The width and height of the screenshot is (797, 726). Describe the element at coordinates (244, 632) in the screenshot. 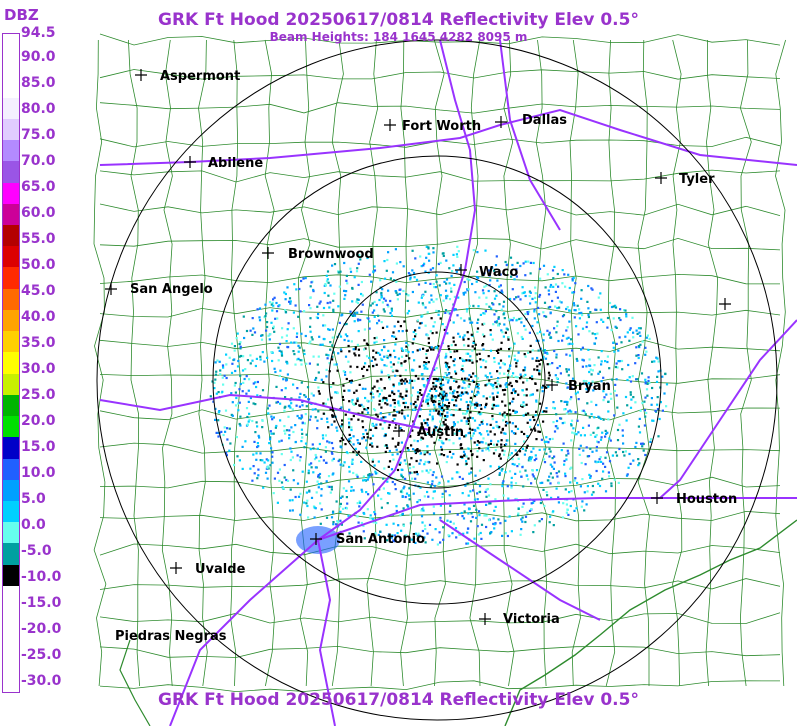

I see `highway-line` at that location.